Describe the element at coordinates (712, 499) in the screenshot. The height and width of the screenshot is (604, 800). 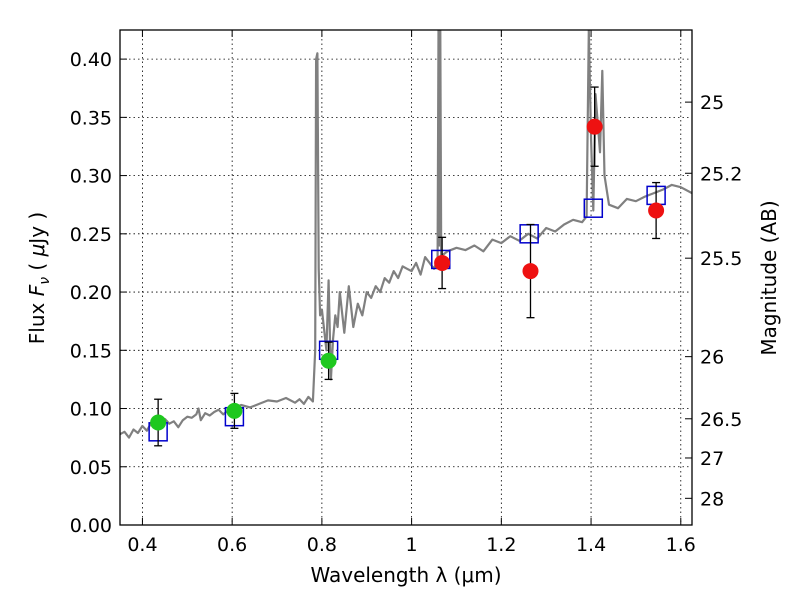
I see `mag-tick-label: 28` at that location.